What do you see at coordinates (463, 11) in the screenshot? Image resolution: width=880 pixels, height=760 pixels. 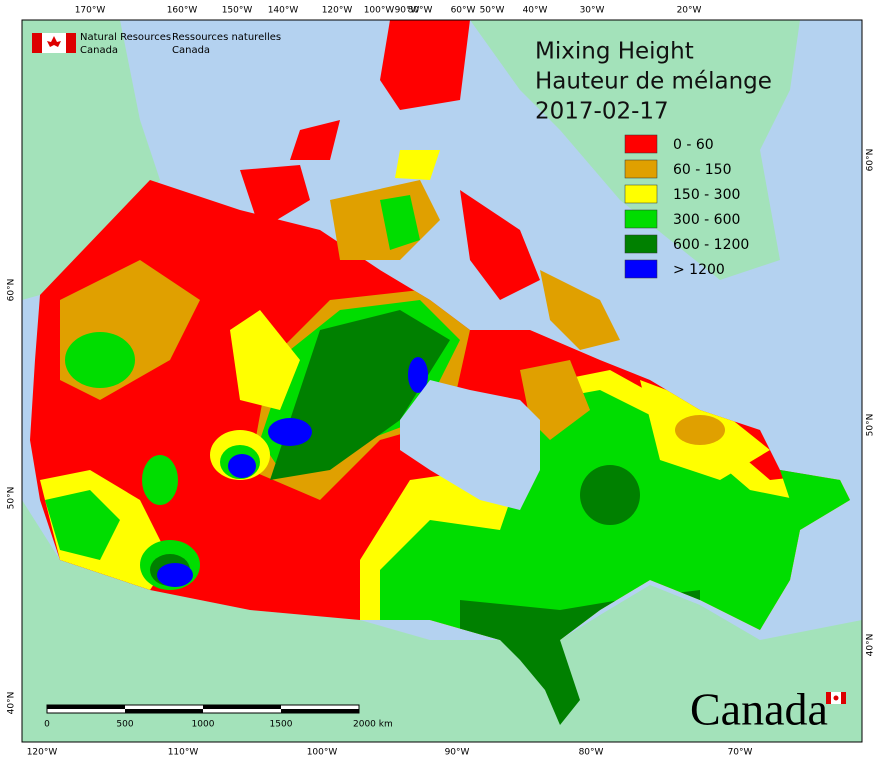 I see `graticule-label: 60°W` at bounding box center [463, 11].